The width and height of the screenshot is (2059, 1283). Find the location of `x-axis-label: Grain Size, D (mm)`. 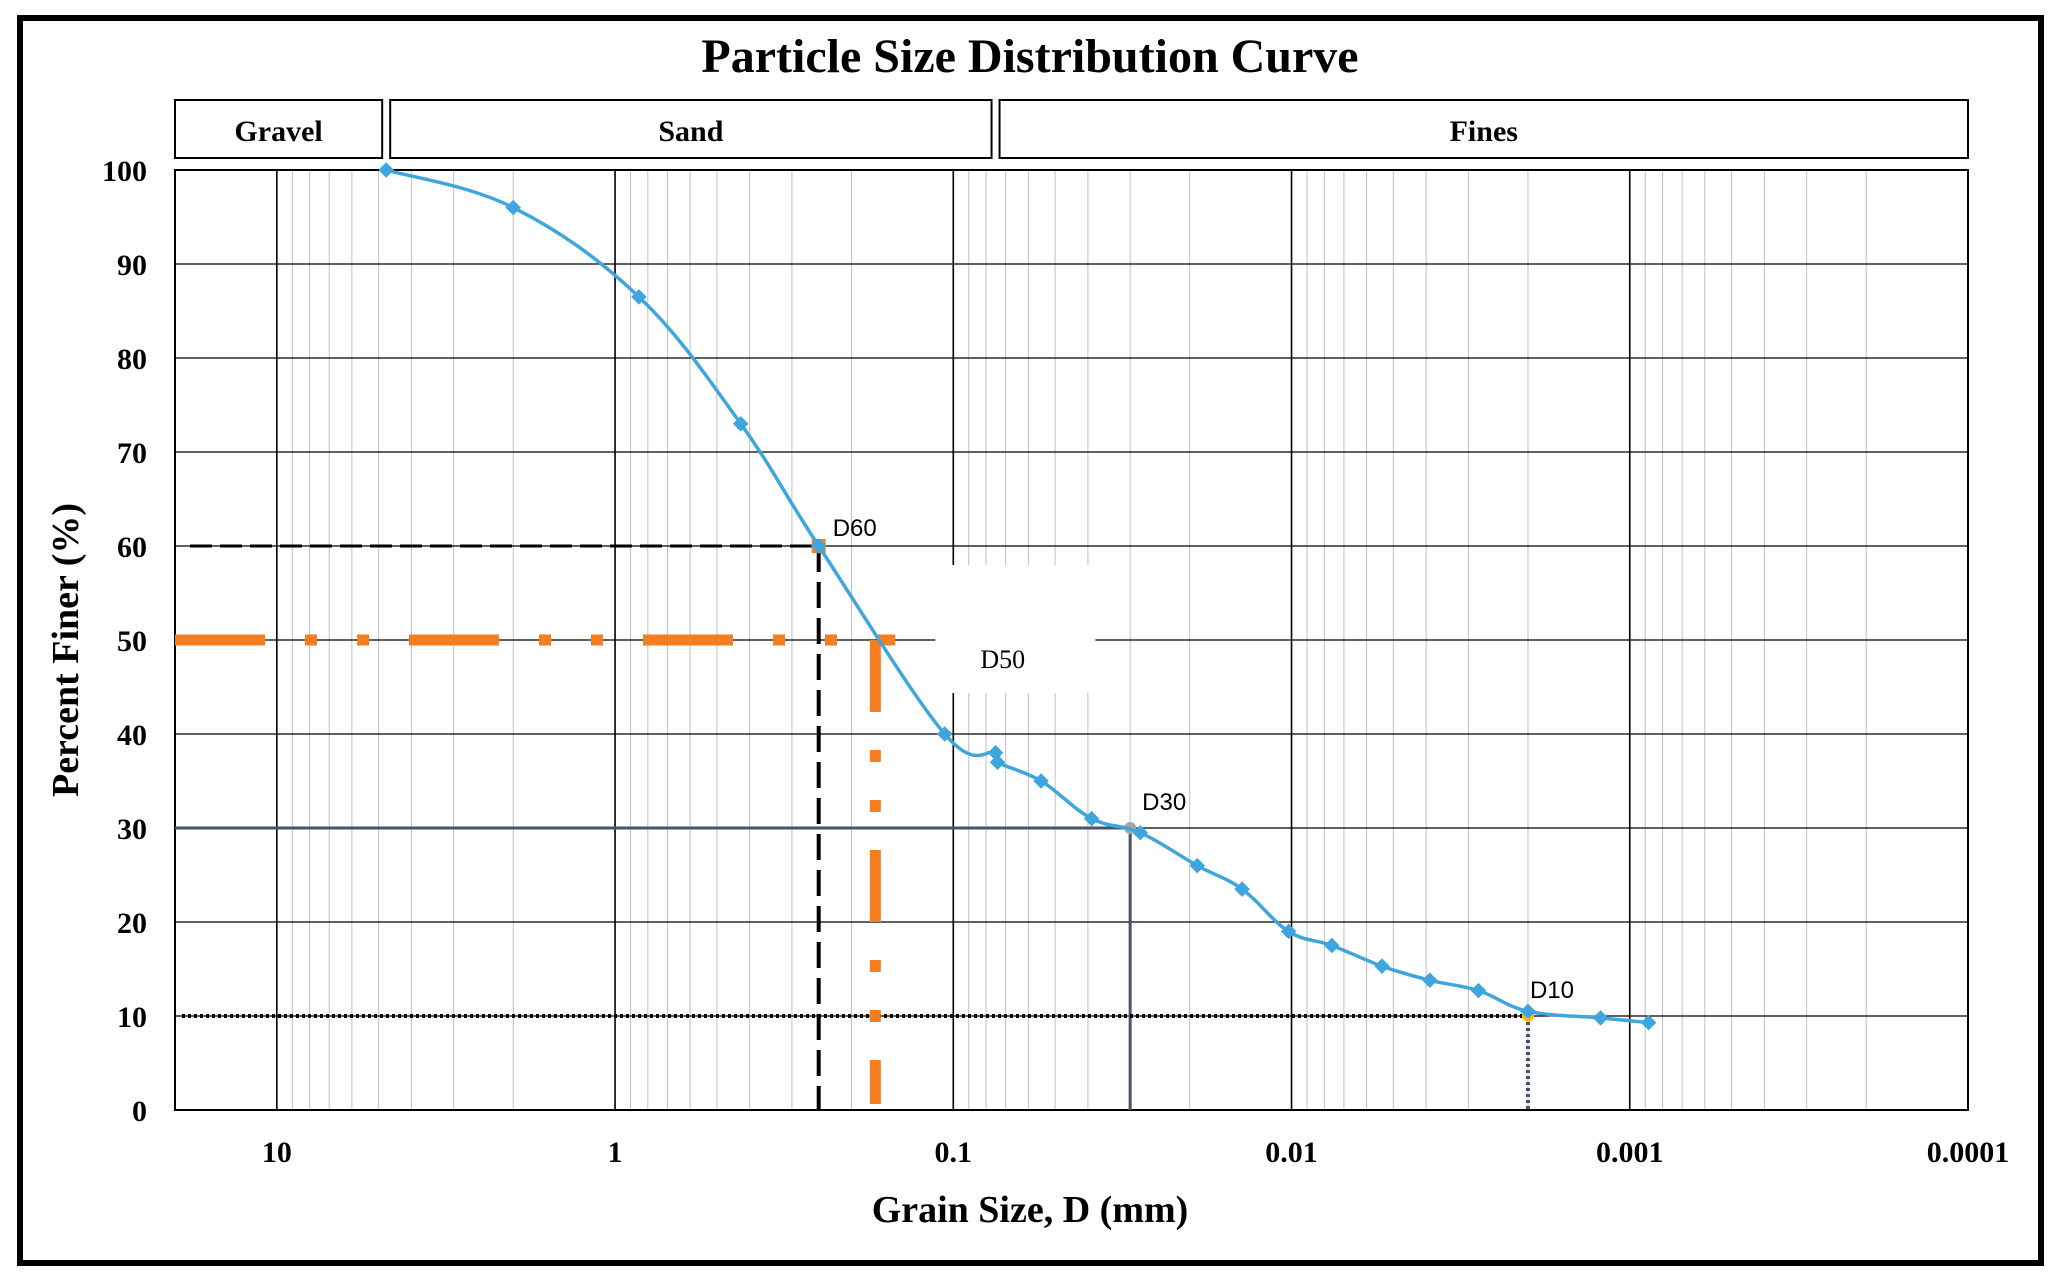

x-axis-label: Grain Size, D (mm) is located at coordinates (1030, 1210).